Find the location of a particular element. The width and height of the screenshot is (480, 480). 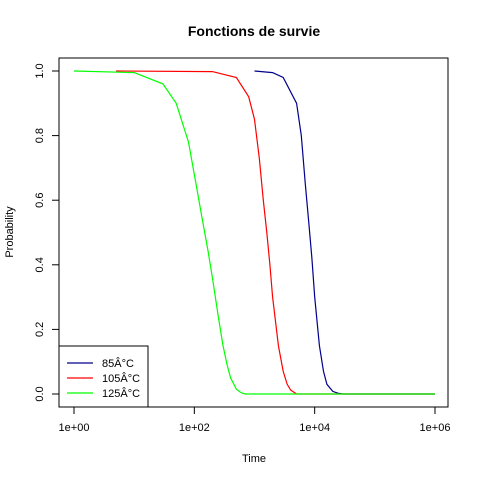

y-tick-label: 0.2 is located at coordinates (40, 329).